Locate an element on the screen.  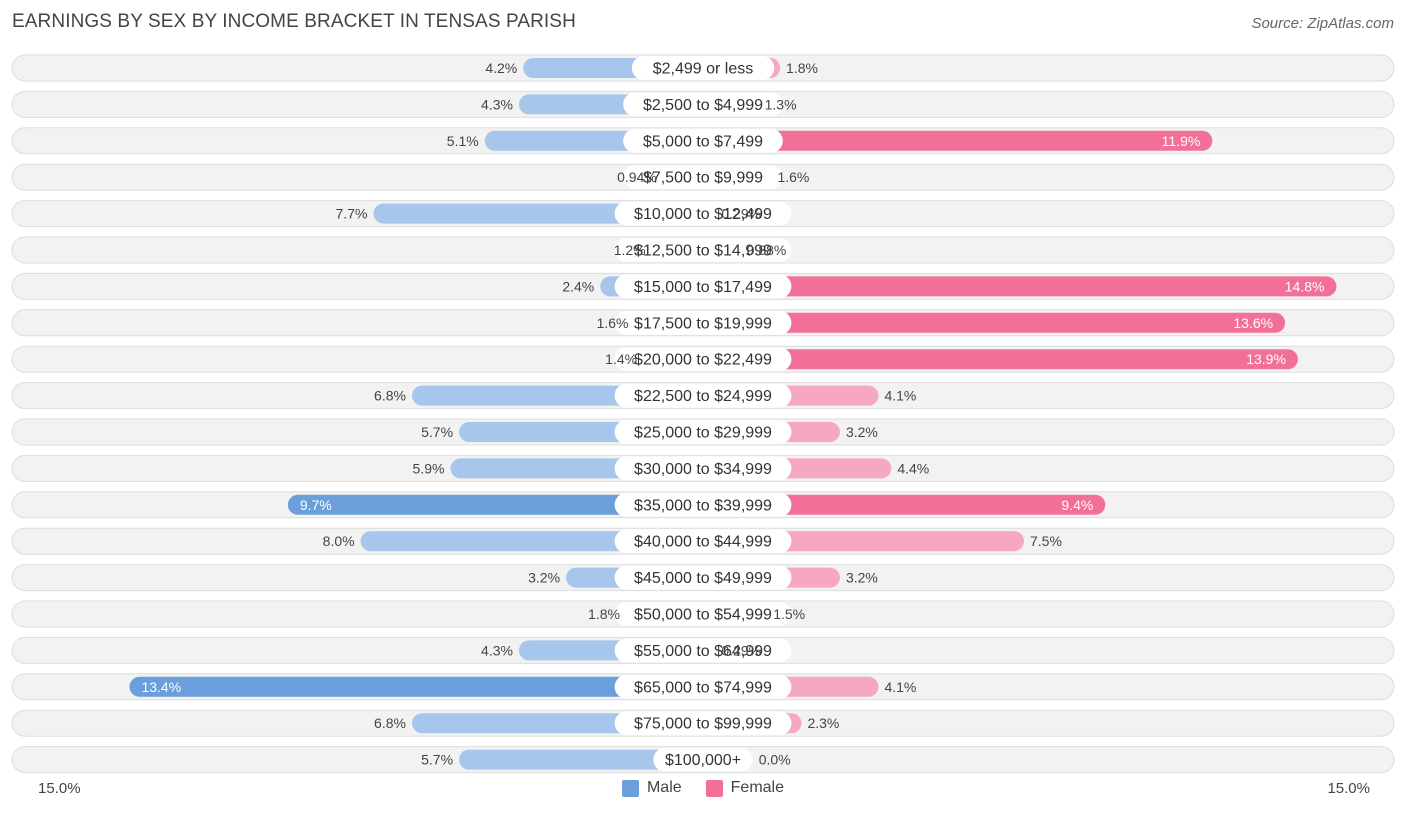
category-label: $22,500 to $24,999 is located at coordinates (703, 396).